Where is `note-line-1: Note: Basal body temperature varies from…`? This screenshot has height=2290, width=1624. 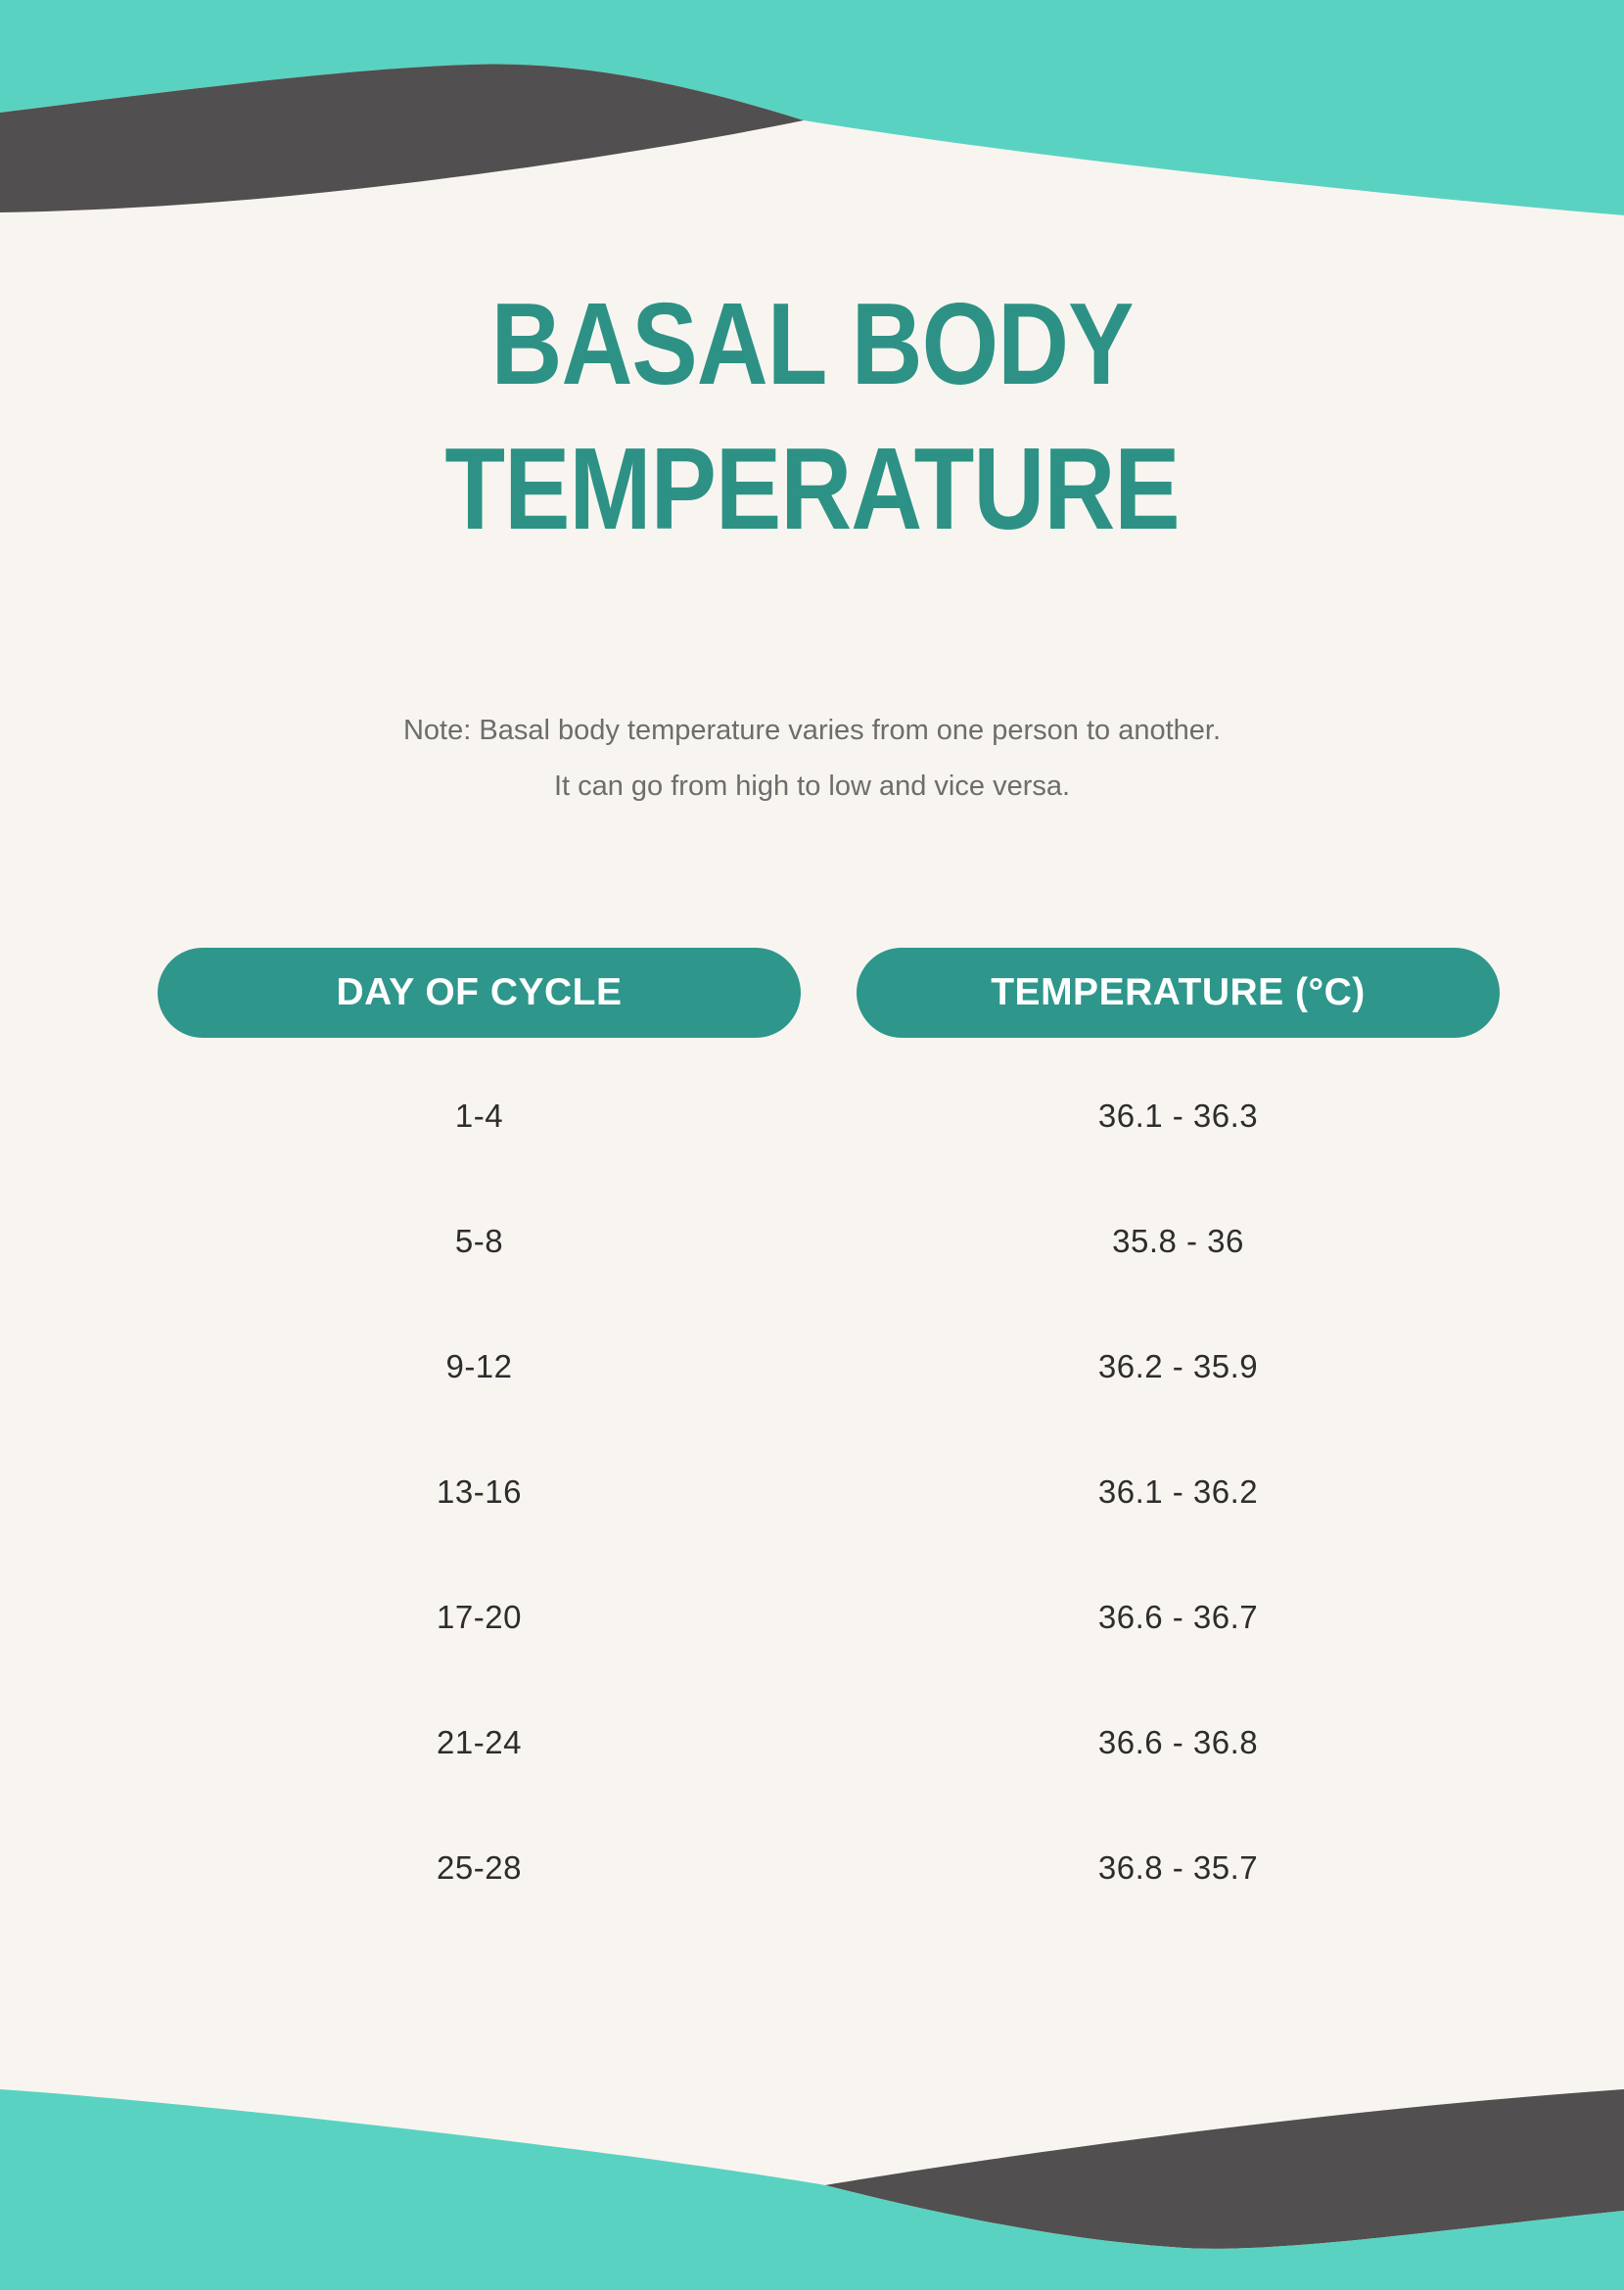
note-line-1: Note: Basal body temperature varies from… is located at coordinates (812, 730).